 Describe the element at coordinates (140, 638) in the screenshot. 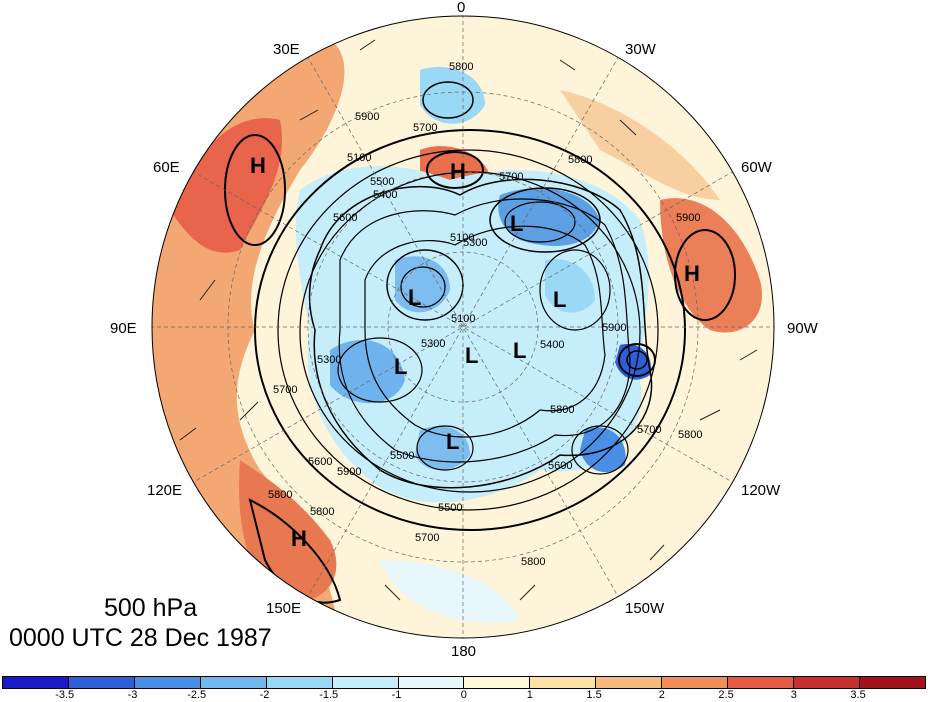

I see `map-title-time: 0000 UTC 28 Dec 1987` at that location.